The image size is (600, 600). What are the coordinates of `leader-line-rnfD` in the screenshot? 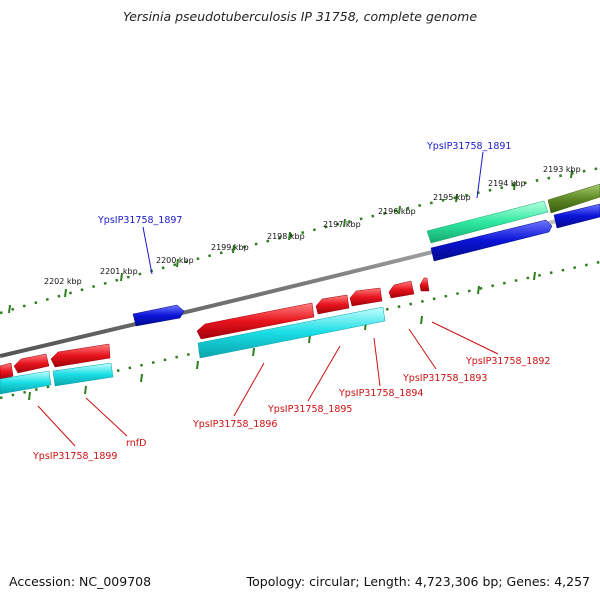 It's located at (106, 417).